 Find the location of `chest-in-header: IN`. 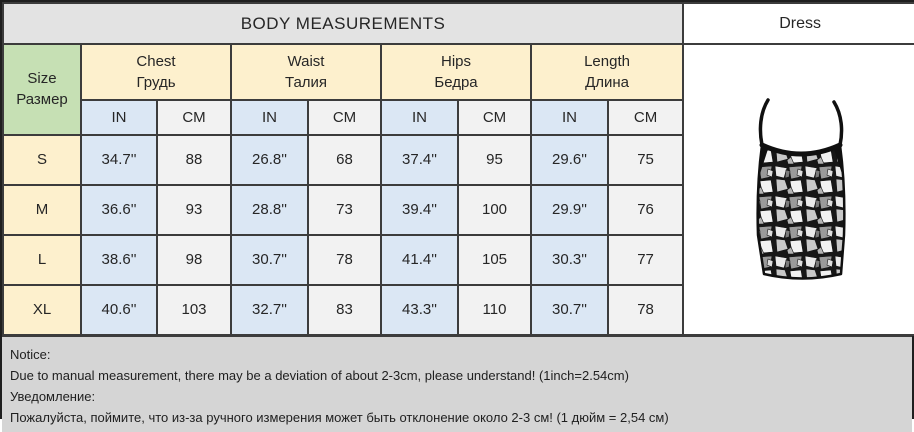

chest-in-header: IN is located at coordinates (119, 117).